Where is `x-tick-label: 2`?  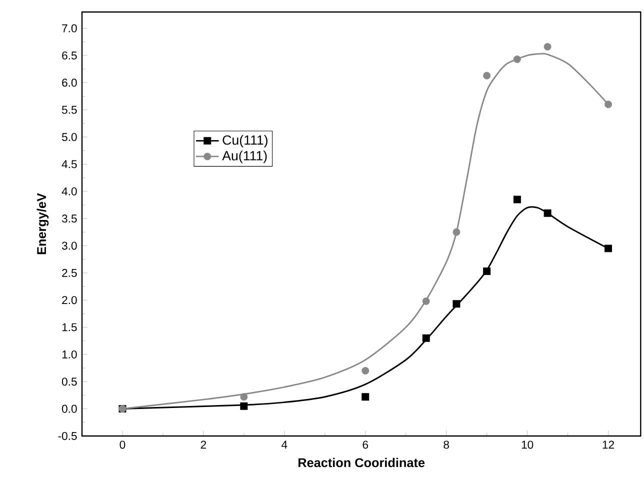 x-tick-label: 2 is located at coordinates (203, 444).